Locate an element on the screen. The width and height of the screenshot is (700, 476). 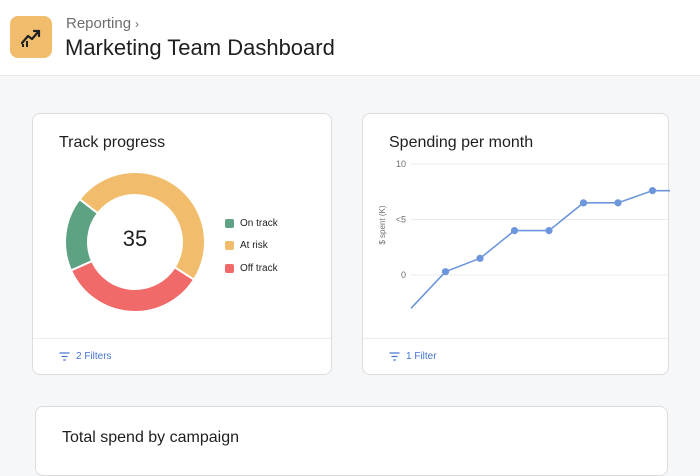
legend-item-at-risk: At risk is located at coordinates (251, 246).